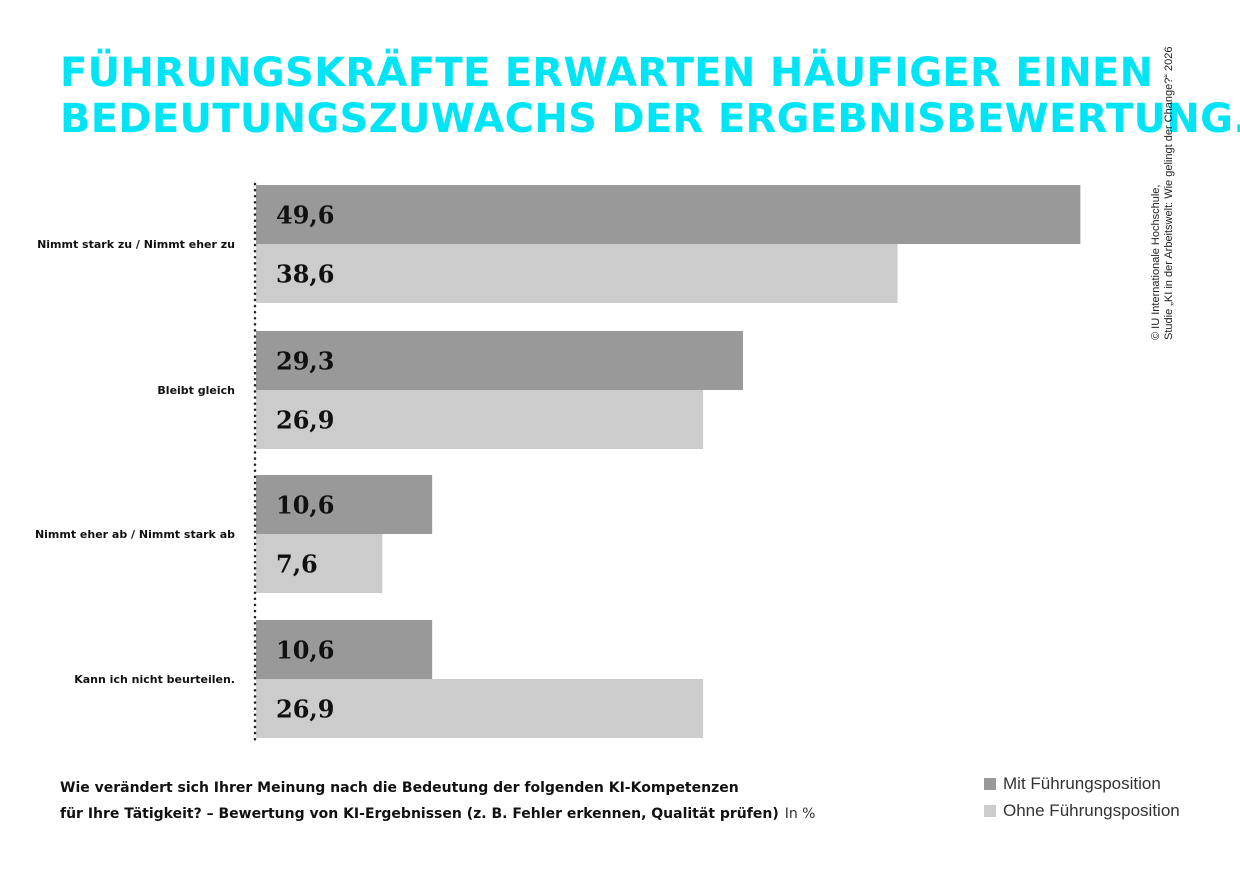  Describe the element at coordinates (196, 390) in the screenshot. I see `category-label-1: Bleibt gleich` at that location.